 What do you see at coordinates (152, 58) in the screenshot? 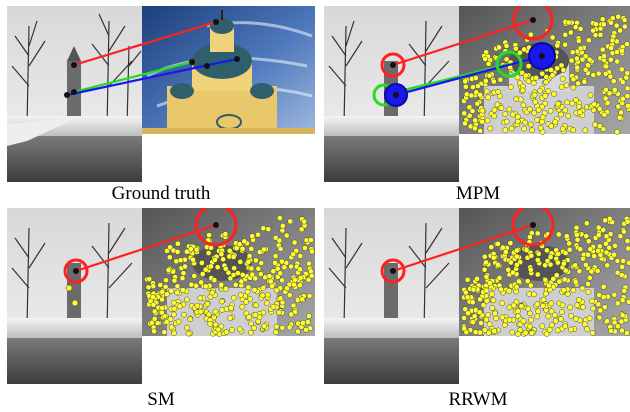
I see `ground-truth-matches` at bounding box center [152, 58].